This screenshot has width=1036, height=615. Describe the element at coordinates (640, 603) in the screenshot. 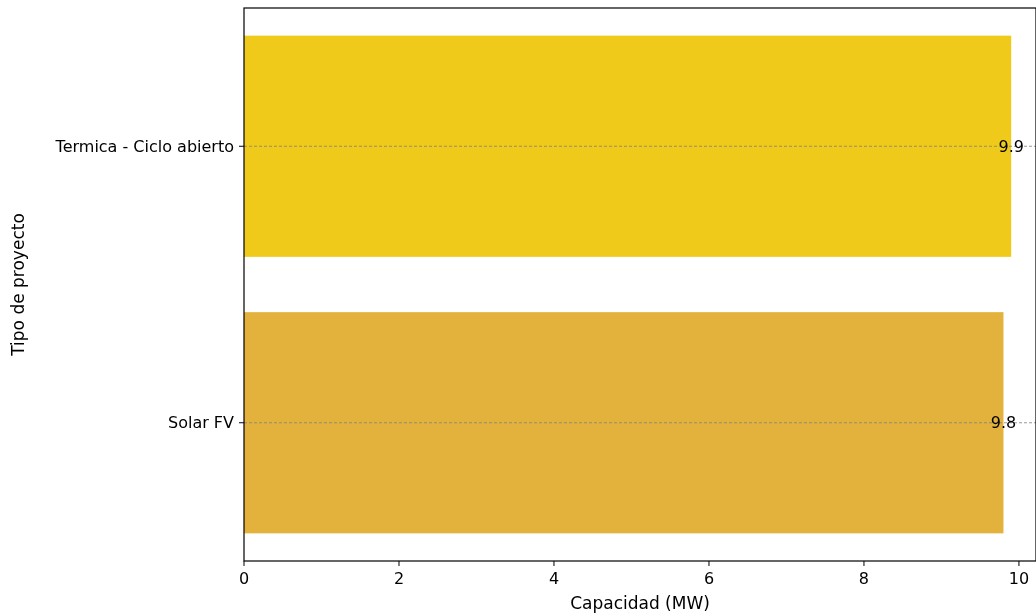

I see `x-axis-title: Capacidad (MW)` at that location.